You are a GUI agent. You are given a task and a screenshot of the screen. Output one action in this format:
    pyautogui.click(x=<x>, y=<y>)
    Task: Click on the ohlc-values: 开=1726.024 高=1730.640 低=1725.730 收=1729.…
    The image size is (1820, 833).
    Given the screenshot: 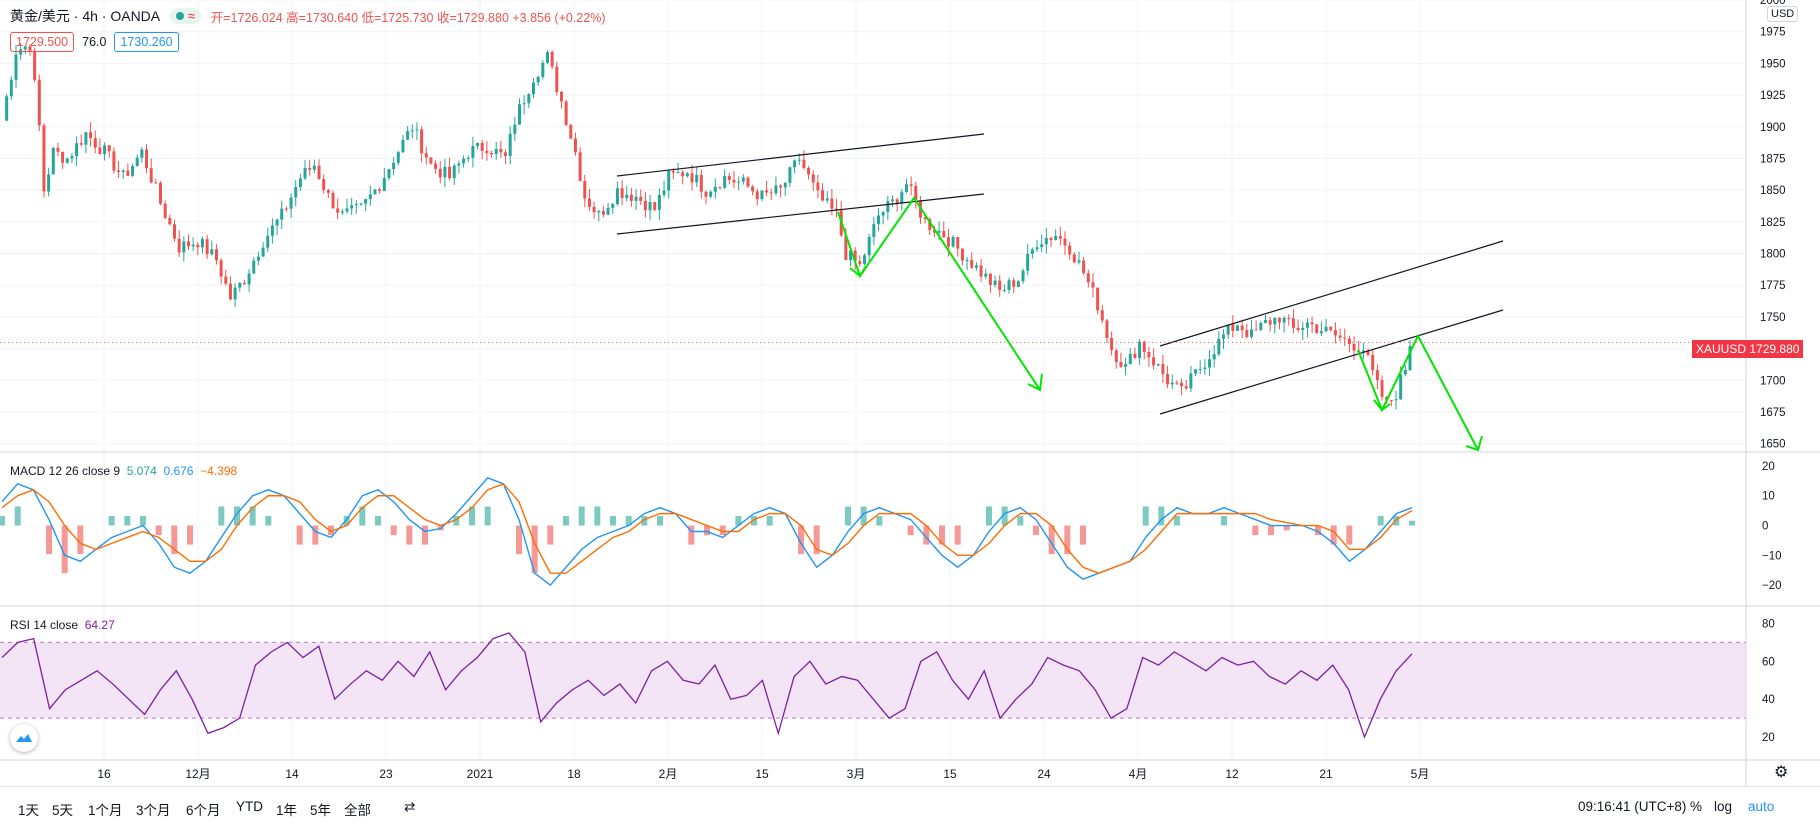 What is the action you would take?
    pyautogui.click(x=408, y=17)
    